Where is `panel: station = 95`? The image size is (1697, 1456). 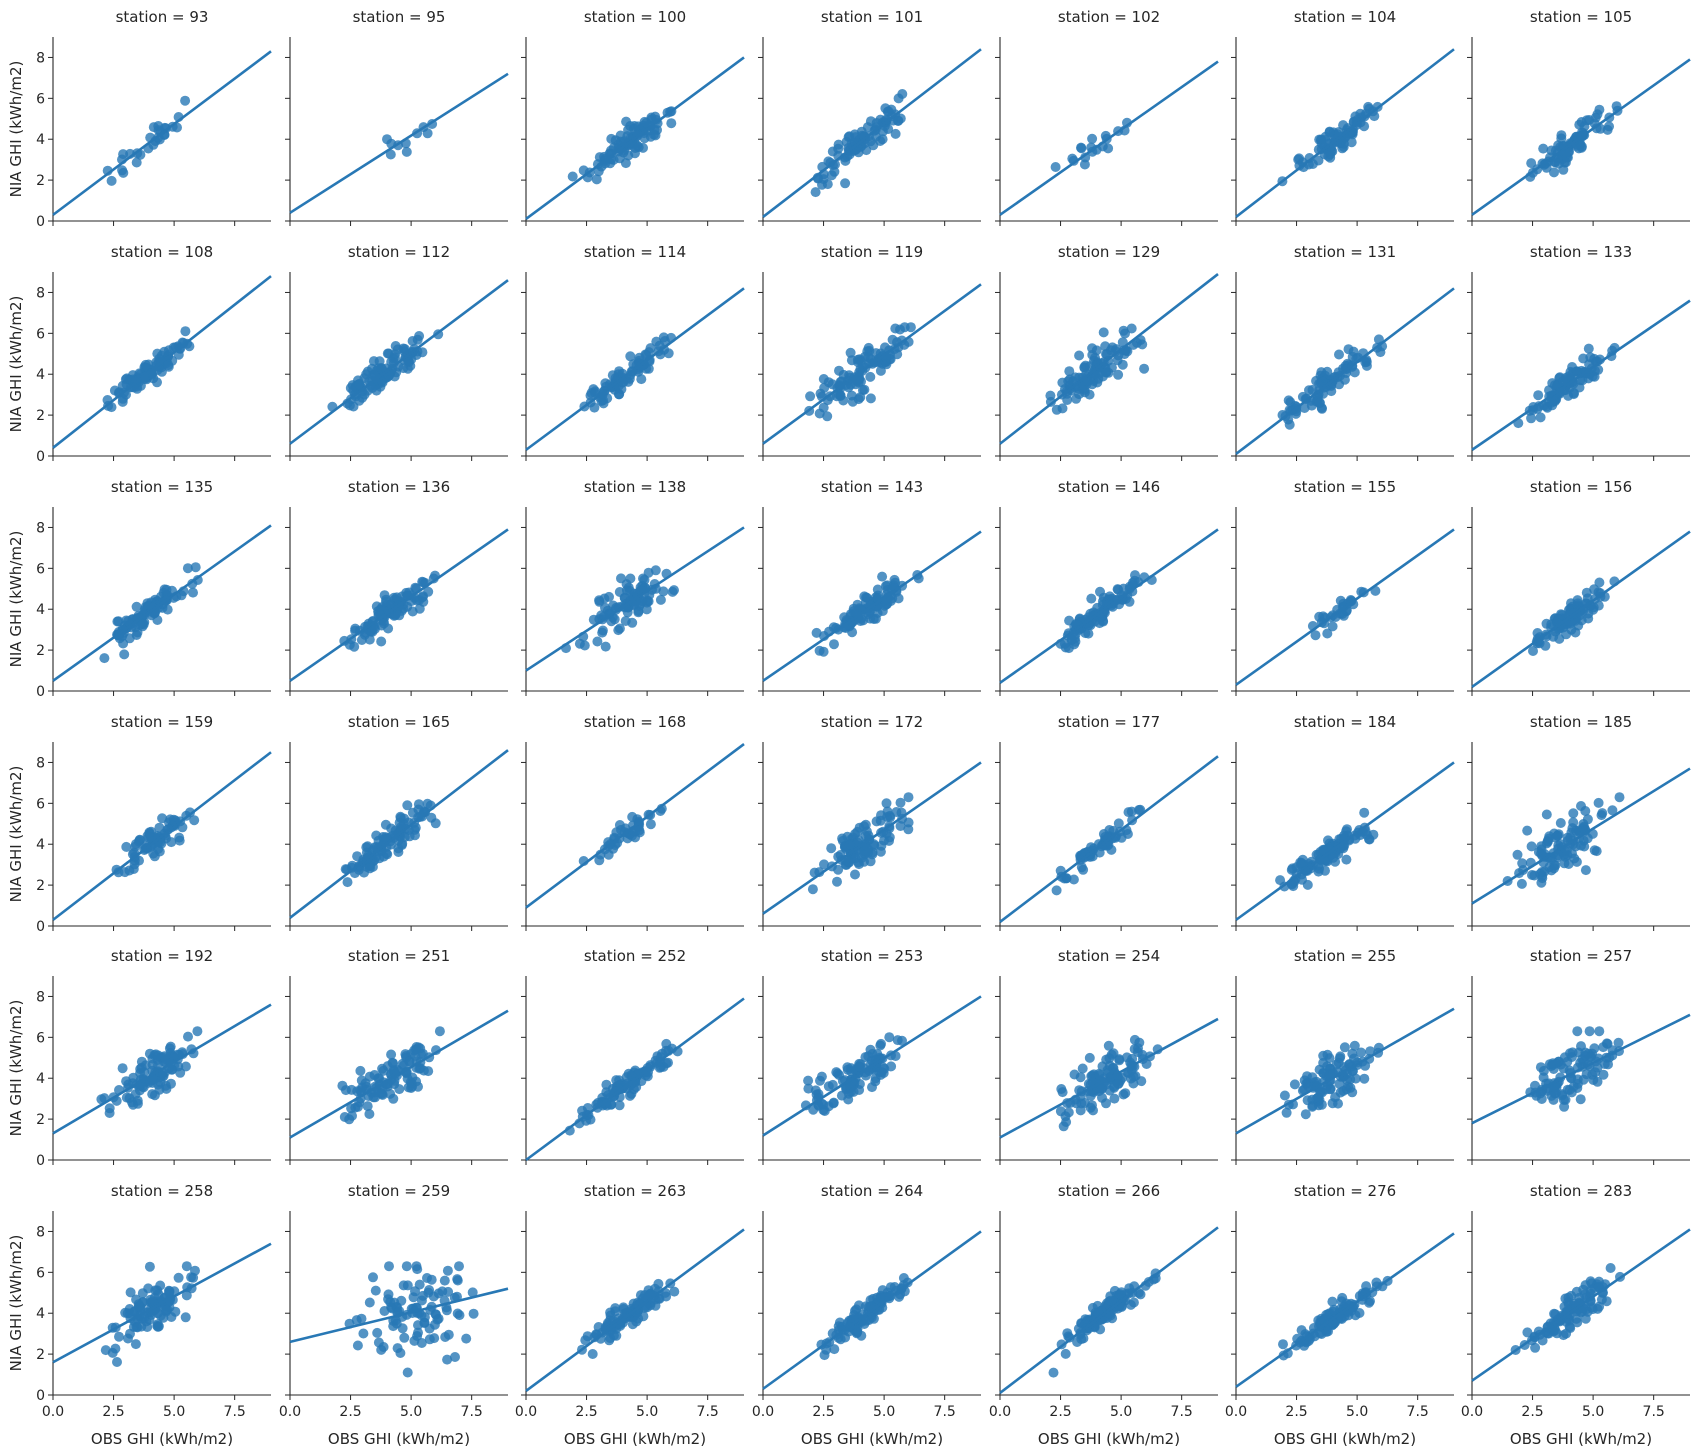 panel: station = 95 is located at coordinates (397, 117).